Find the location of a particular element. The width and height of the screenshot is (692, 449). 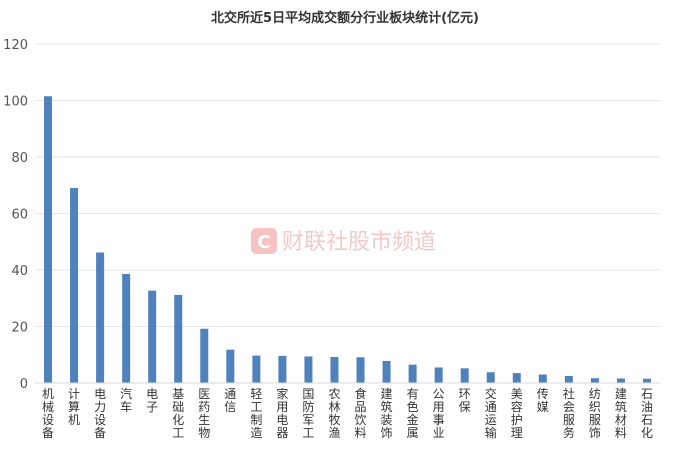

watermark-text: 财联社股市频道 is located at coordinates (359, 242).